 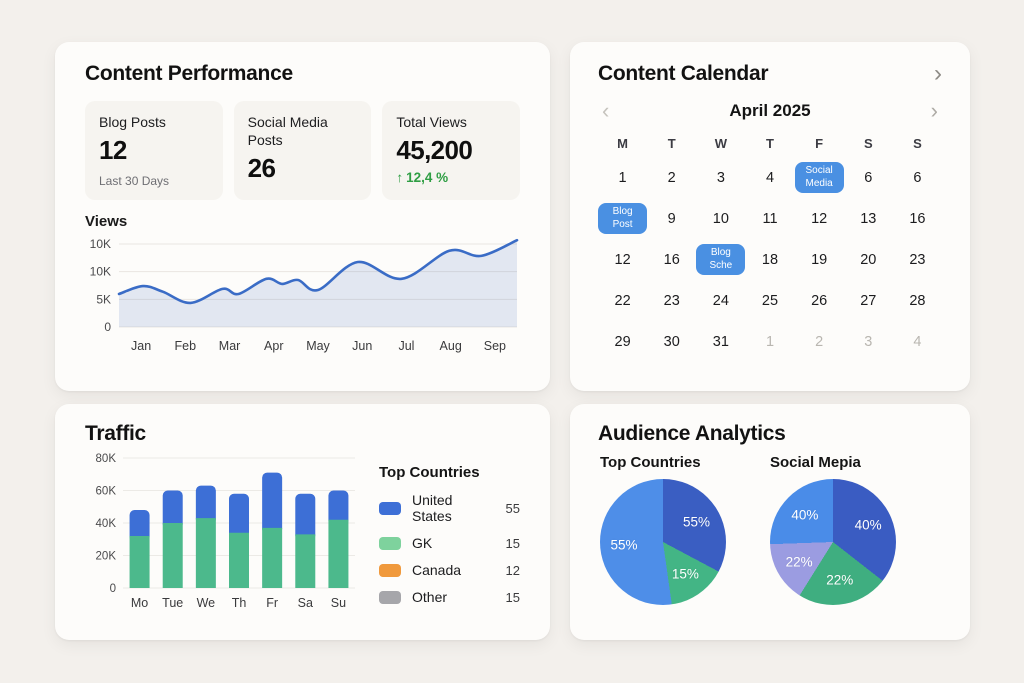 I want to click on pie-slice-label: 55%, so click(x=696, y=522).